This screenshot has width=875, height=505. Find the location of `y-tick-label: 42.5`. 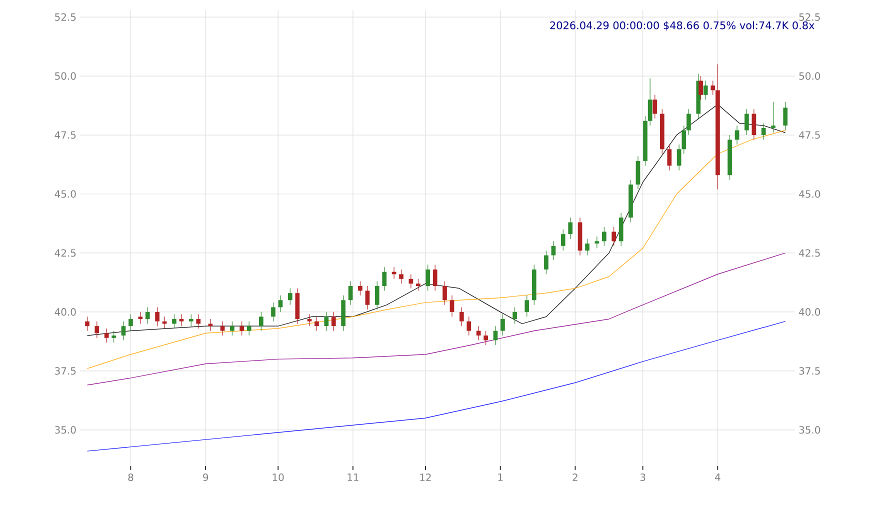

y-tick-label: 42.5 is located at coordinates (65, 253).